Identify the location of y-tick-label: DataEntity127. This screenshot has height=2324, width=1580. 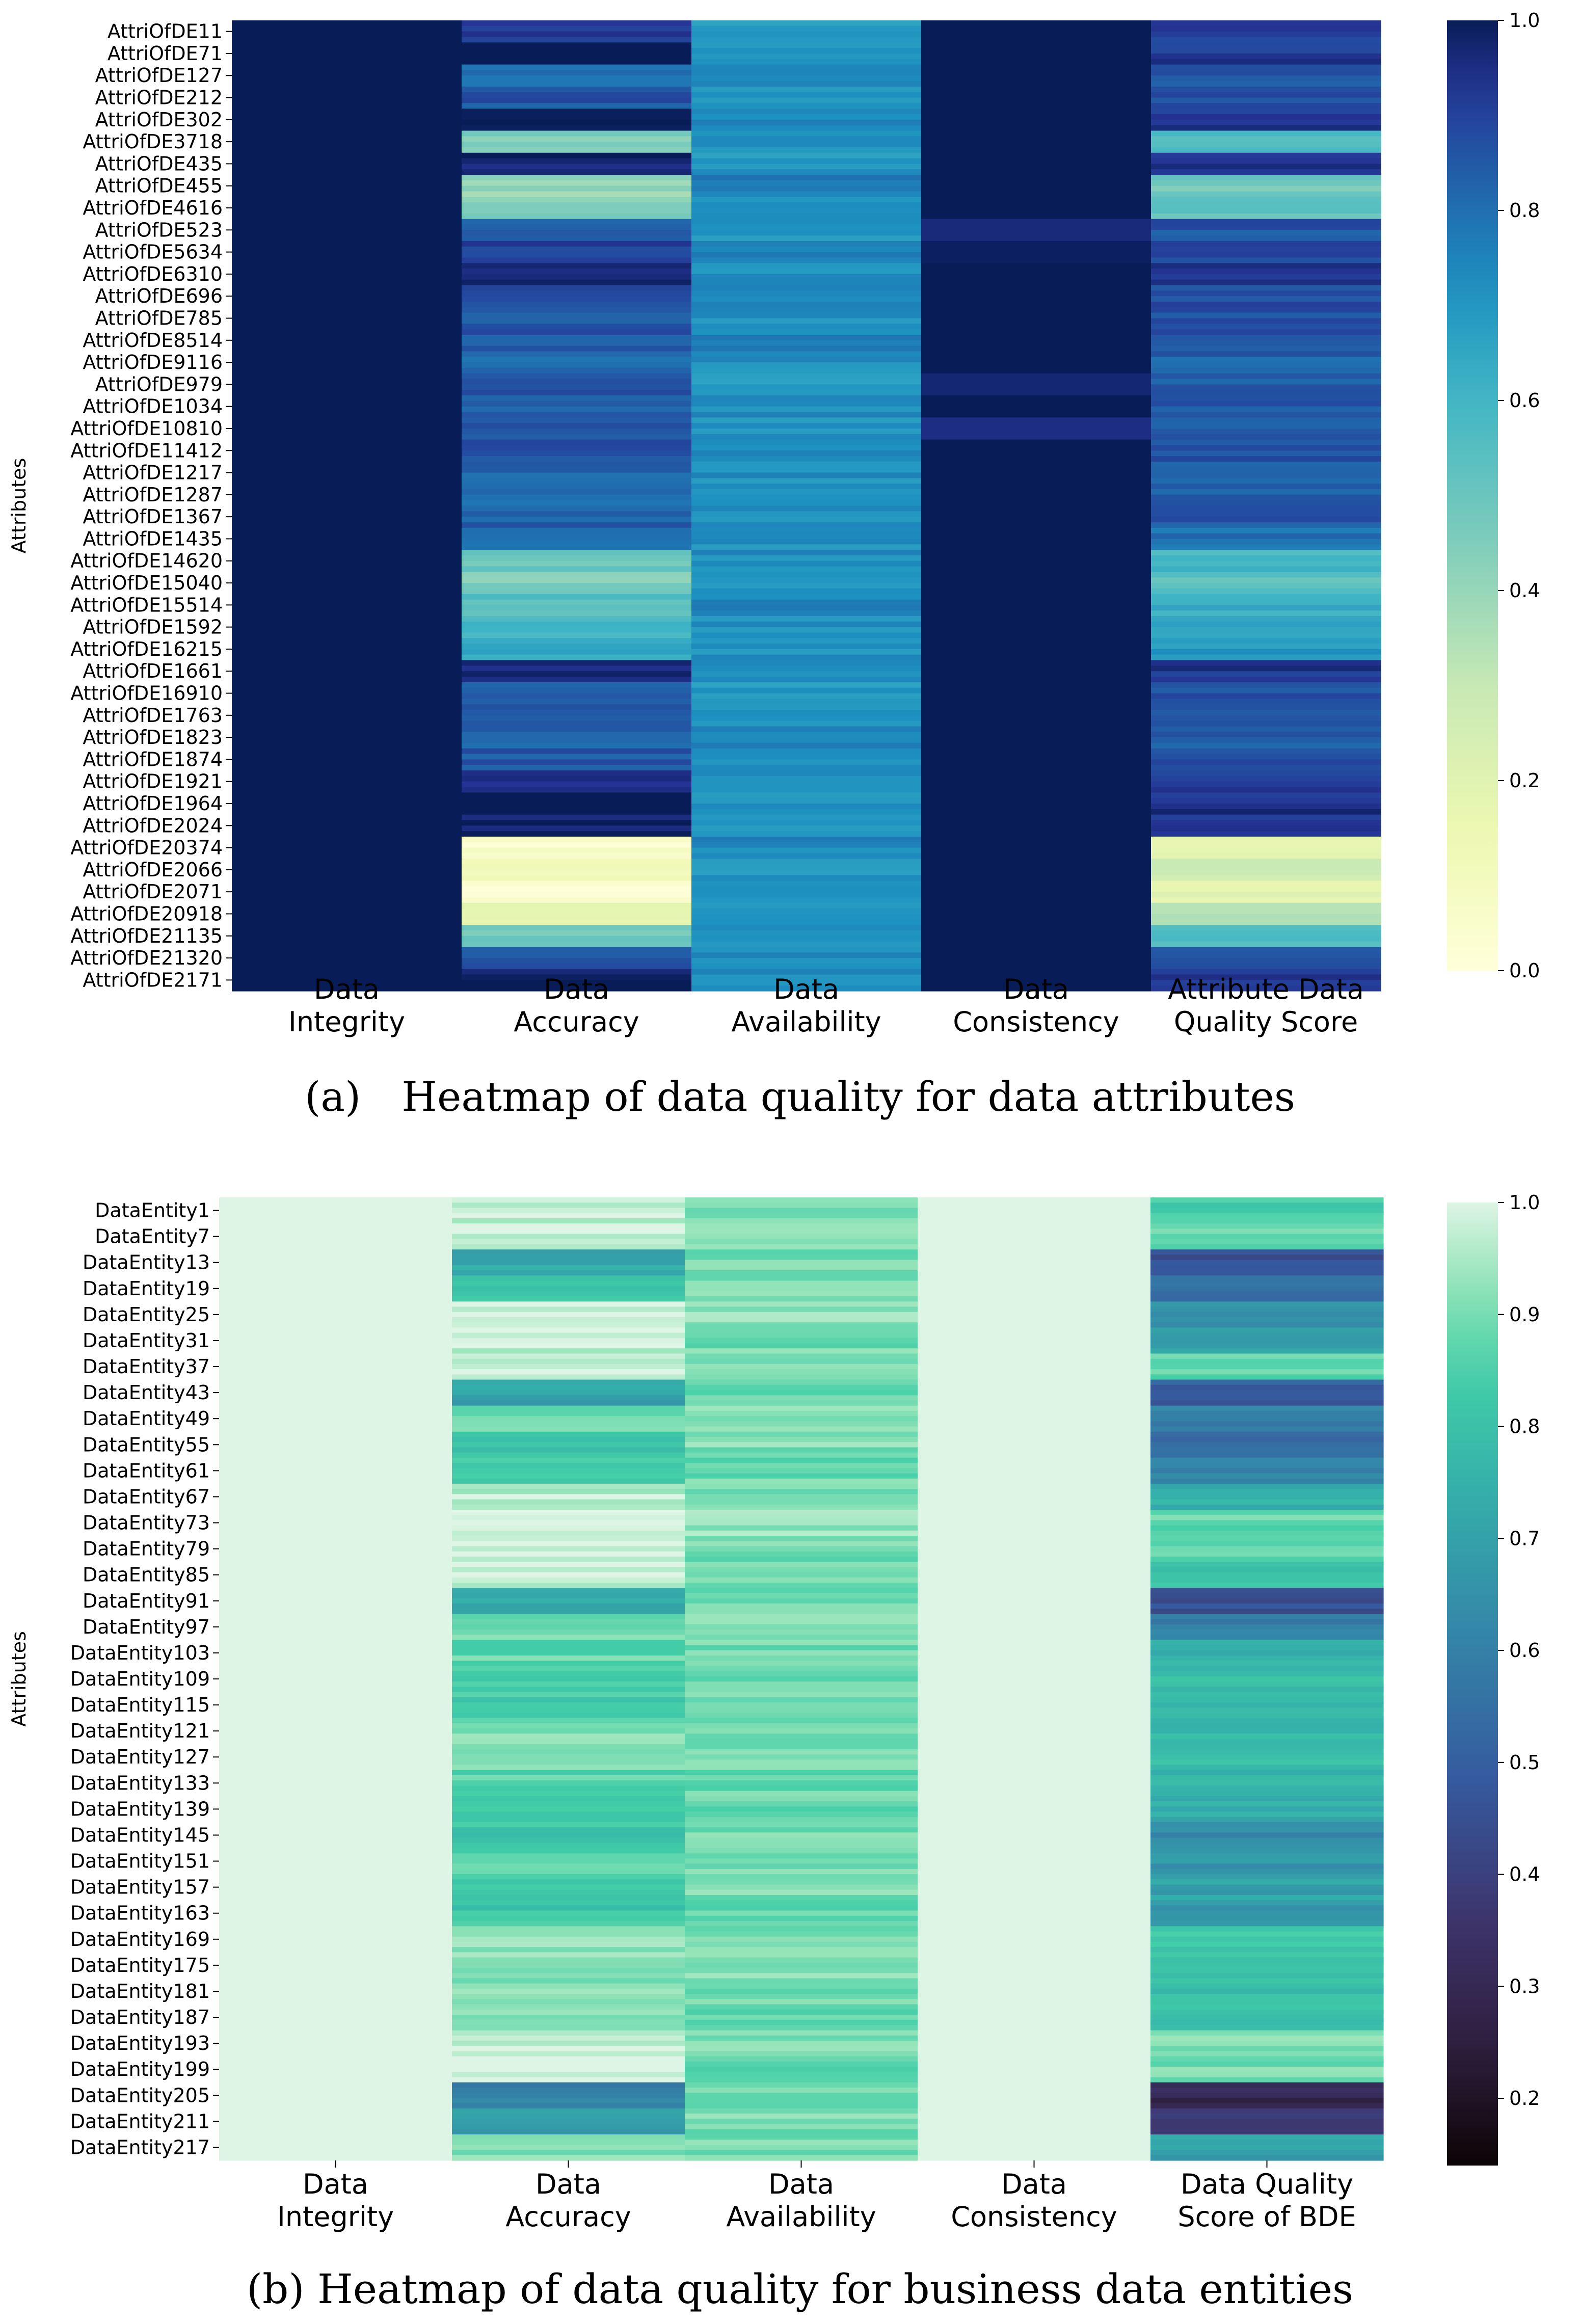
(140, 1757).